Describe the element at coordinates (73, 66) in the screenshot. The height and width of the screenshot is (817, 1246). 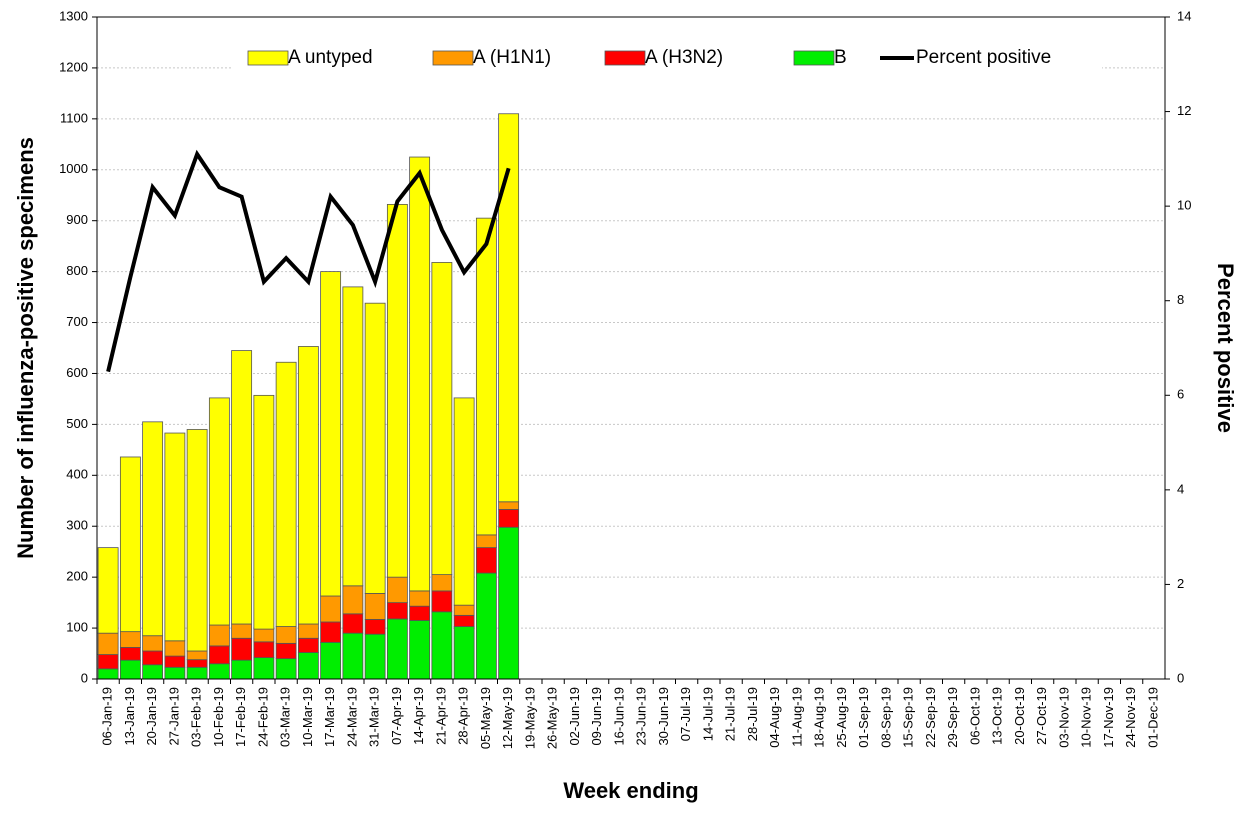
I see `y-tick-label: 1200` at that location.